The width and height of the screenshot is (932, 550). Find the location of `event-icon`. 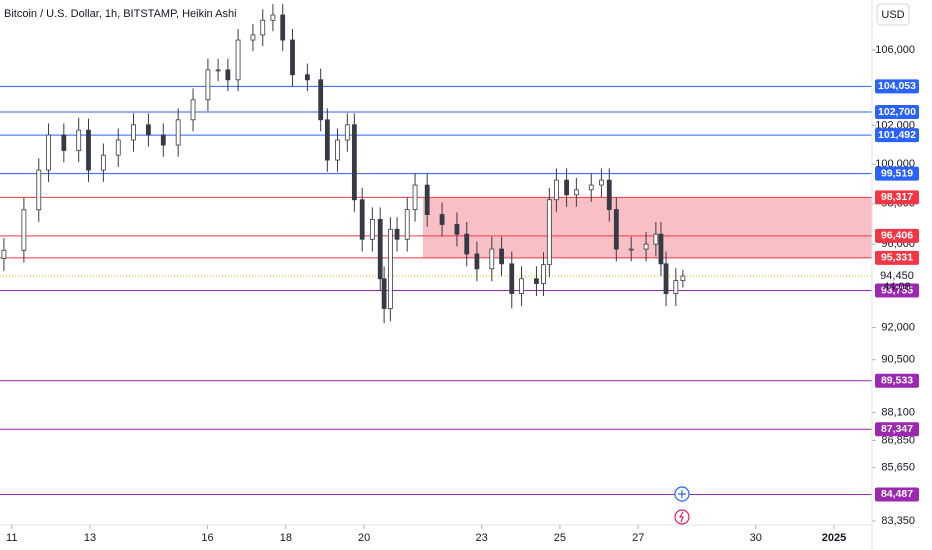

event-icon is located at coordinates (682, 517).